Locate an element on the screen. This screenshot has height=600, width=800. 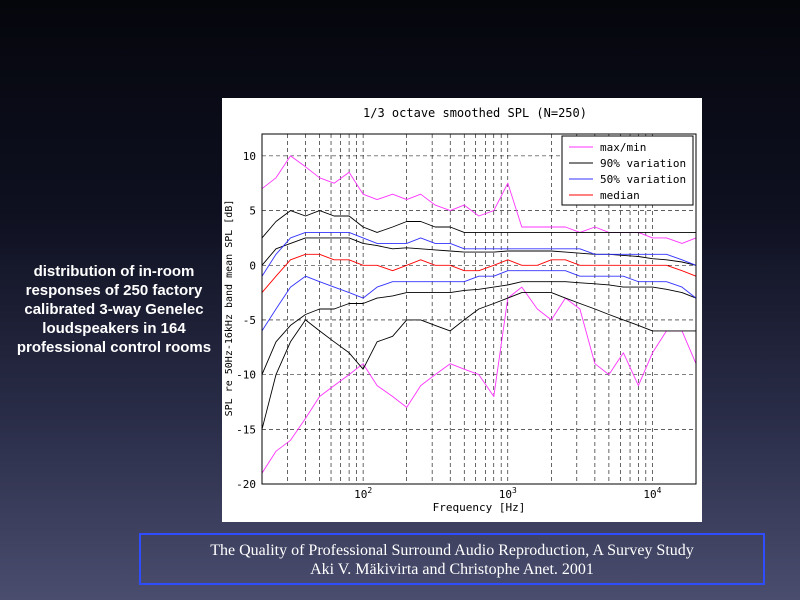
legend-label-50-variation: 50% variation is located at coordinates (643, 179).